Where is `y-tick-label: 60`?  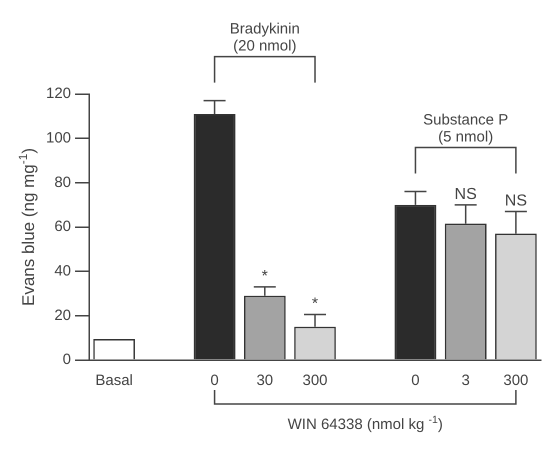
y-tick-label: 60 is located at coordinates (63, 227).